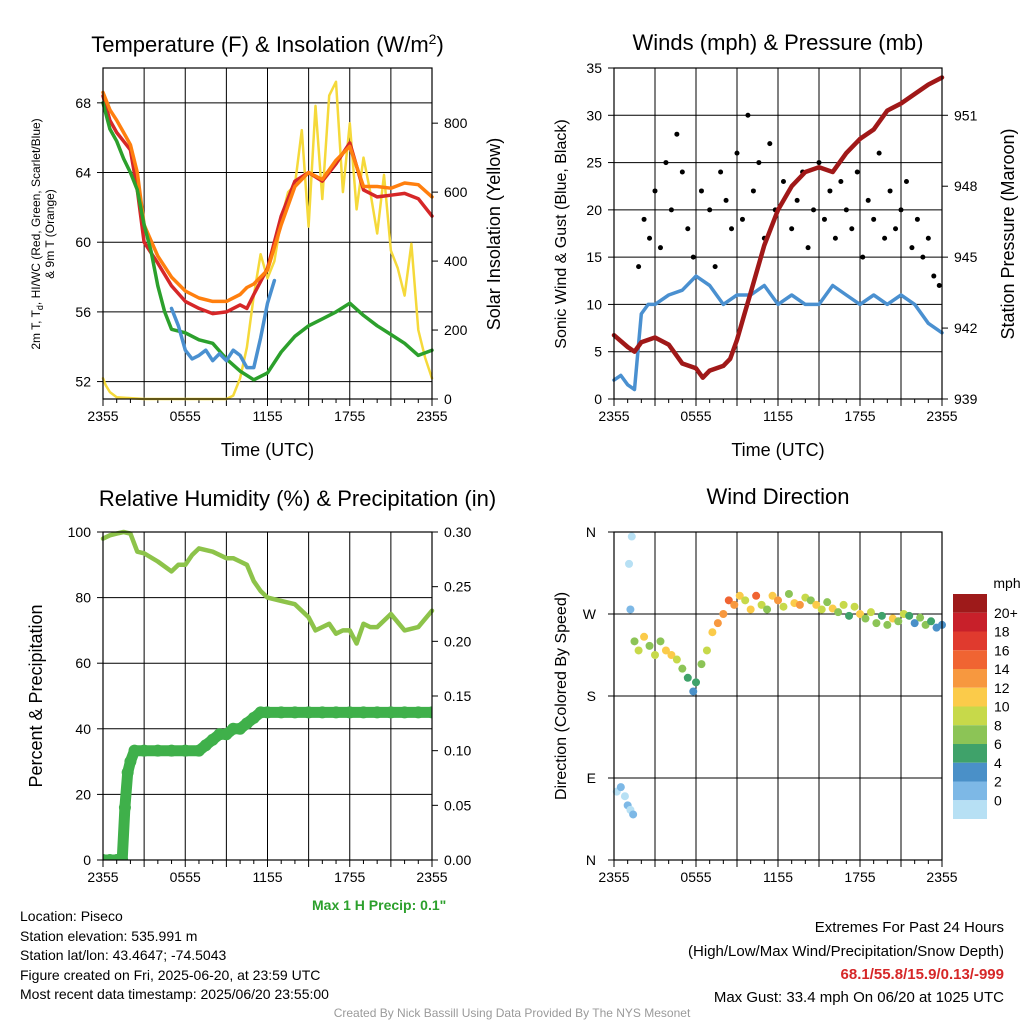  Describe the element at coordinates (909, 927) in the screenshot. I see `extremes-line1: Extremes For Past 24 Hours` at that location.